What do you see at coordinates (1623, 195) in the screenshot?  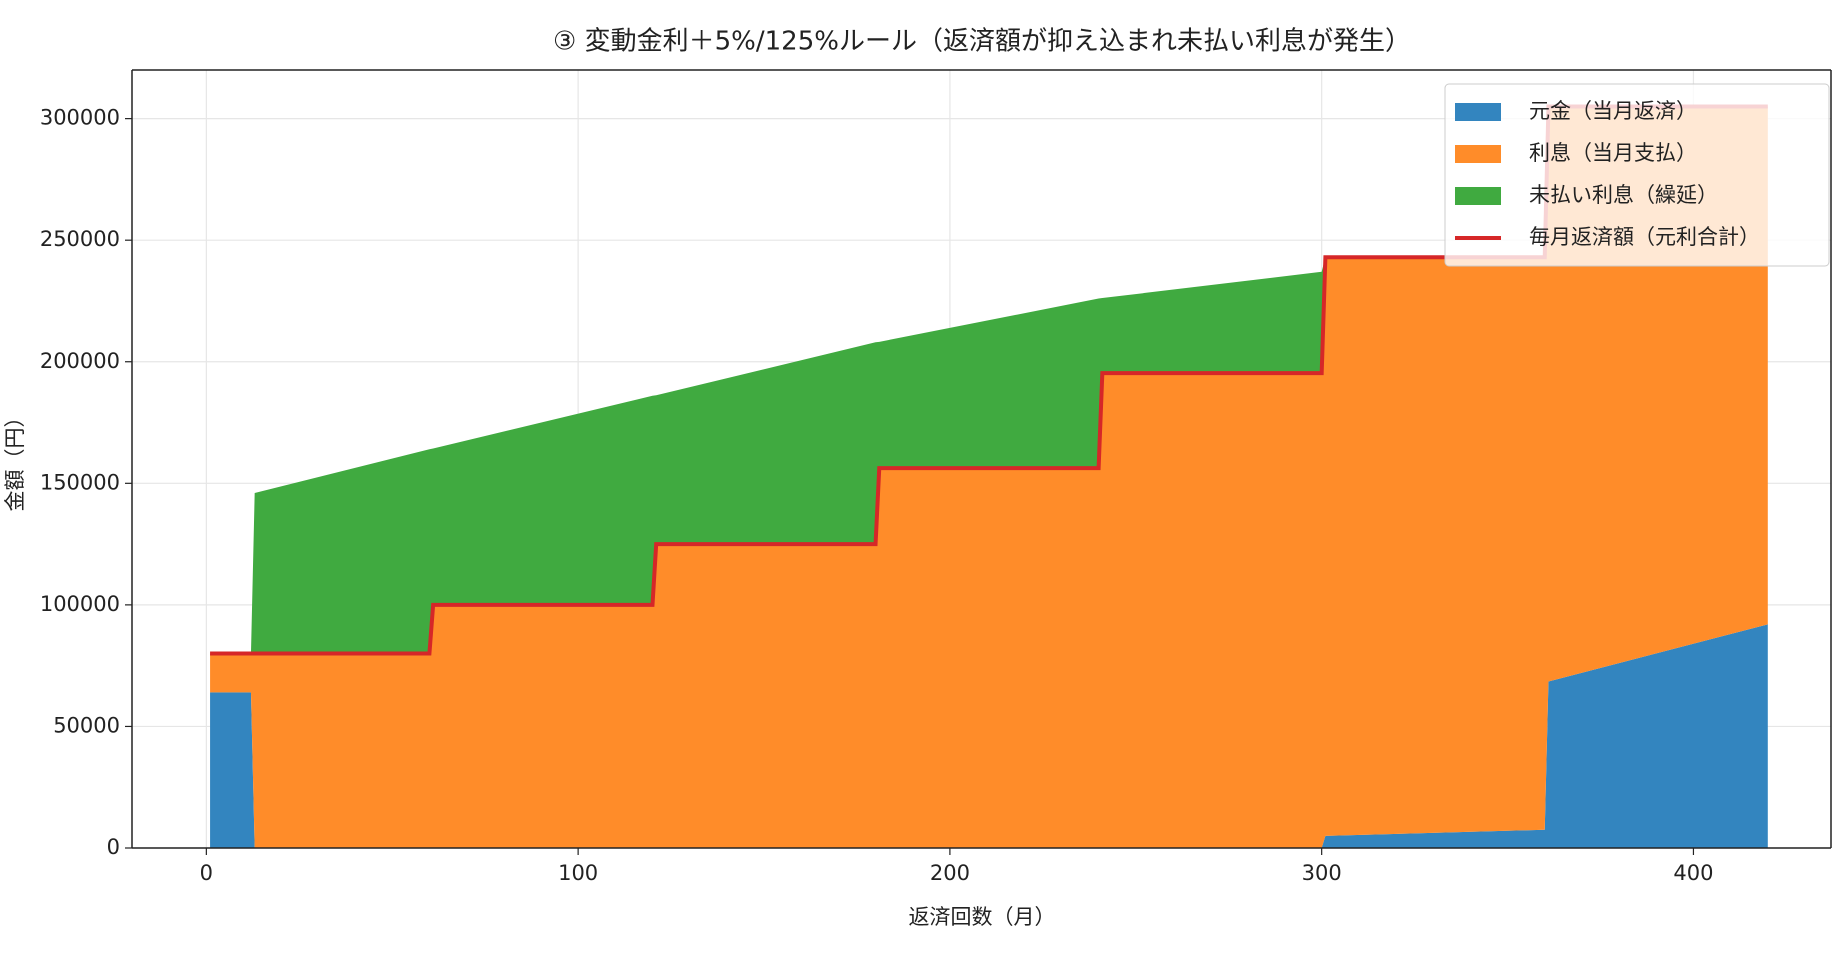 I see `legend-label: 未払い利息（繰延）` at bounding box center [1623, 195].